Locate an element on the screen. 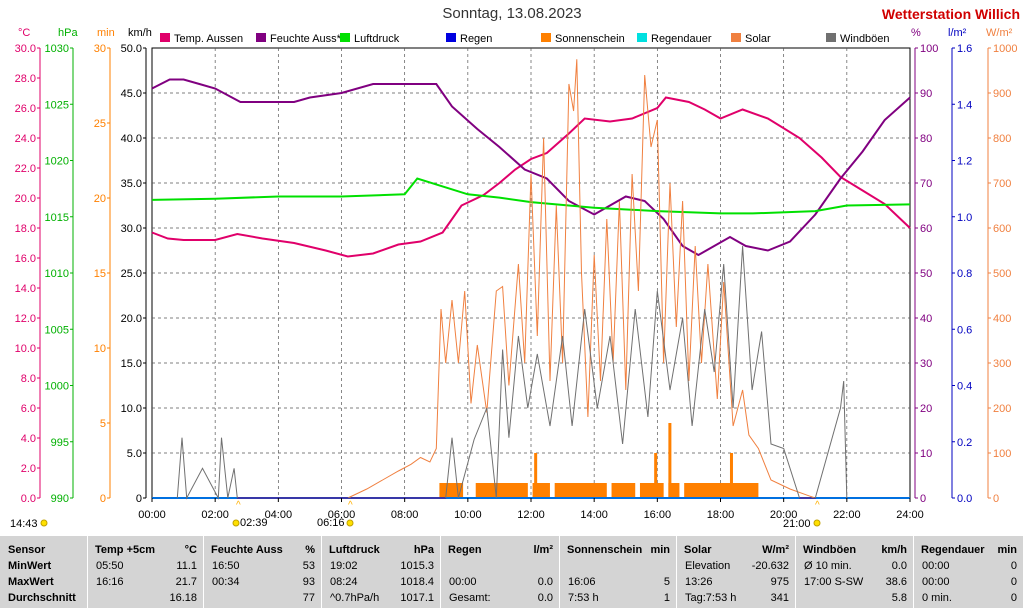 The width and height of the screenshot is (1024, 608). cell-time: Gesamt: is located at coordinates (470, 598).